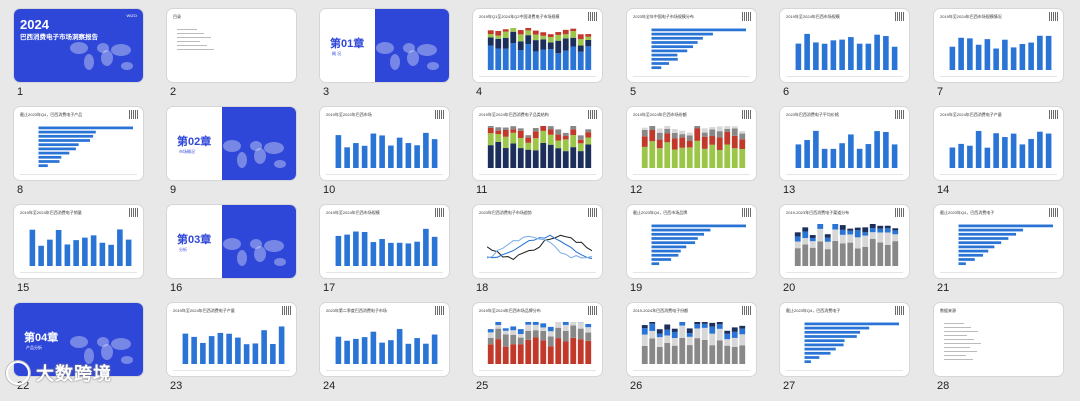 This screenshot has width=1080, height=401. I want to click on slide-preview: 第04章 产品分析, so click(78, 339).